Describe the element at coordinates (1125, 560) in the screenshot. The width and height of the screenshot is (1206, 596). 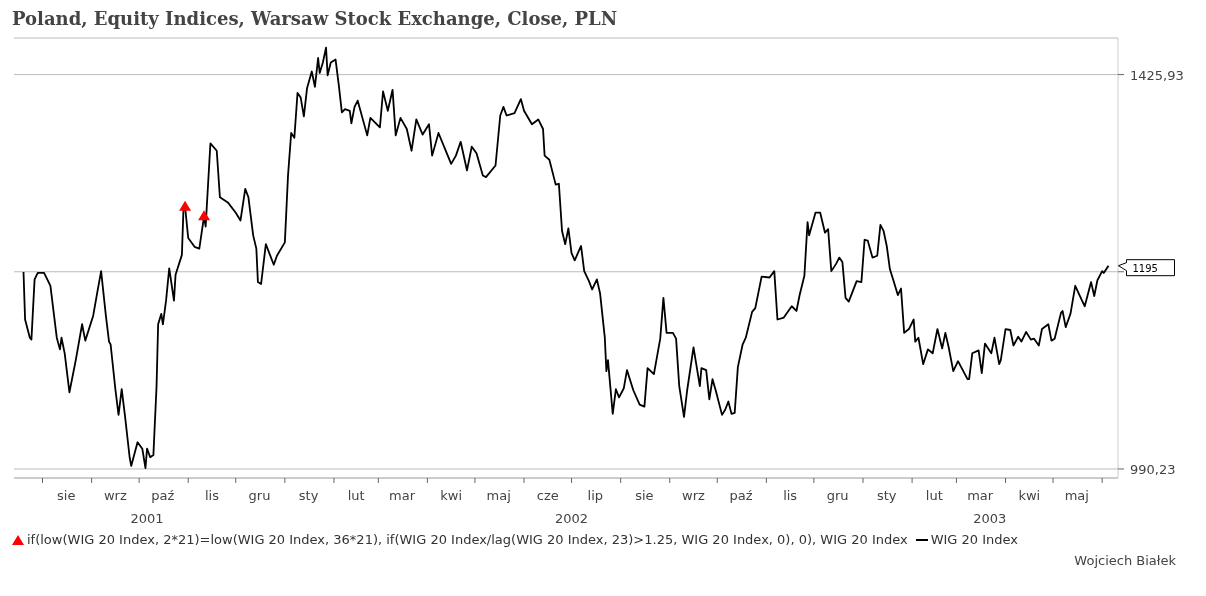
I see `text: Wojciech Białek` at that location.